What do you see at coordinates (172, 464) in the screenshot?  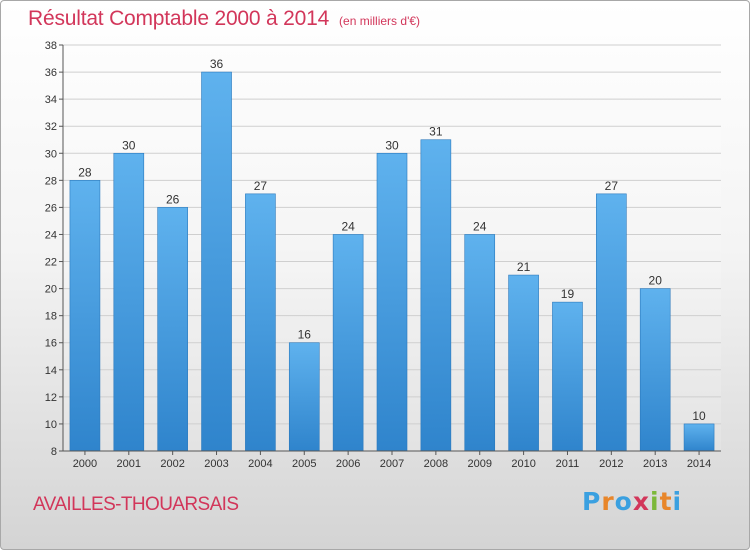 I see `x-tick-label: 2002` at bounding box center [172, 464].